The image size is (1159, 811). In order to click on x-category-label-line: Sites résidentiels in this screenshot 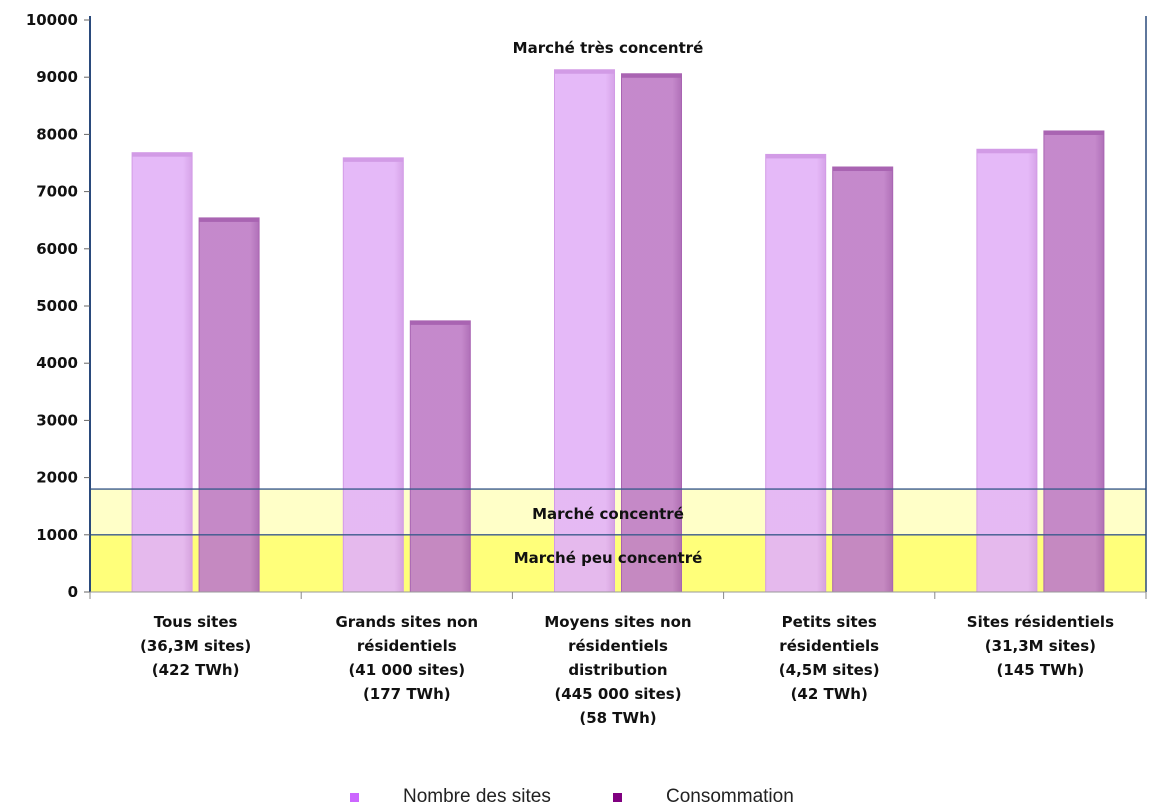, I will do `click(1040, 622)`.